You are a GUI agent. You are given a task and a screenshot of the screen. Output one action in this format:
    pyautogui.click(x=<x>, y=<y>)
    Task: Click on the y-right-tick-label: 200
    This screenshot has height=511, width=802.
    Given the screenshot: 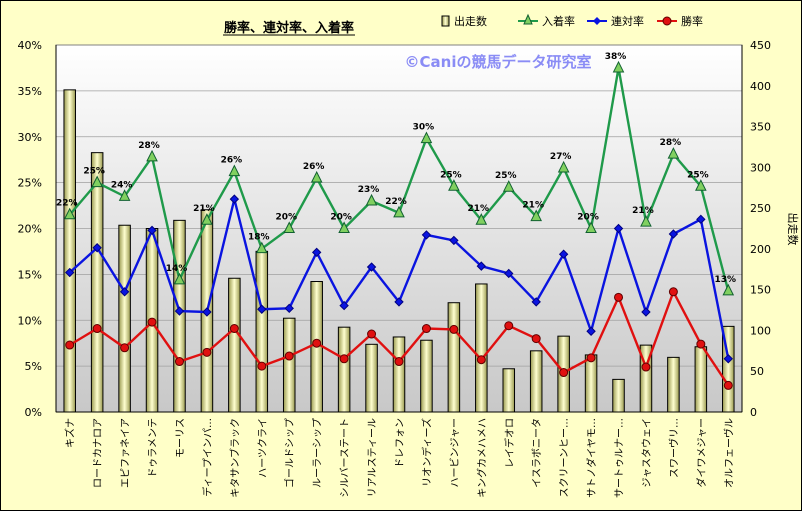 What is the action you would take?
    pyautogui.click(x=760, y=249)
    